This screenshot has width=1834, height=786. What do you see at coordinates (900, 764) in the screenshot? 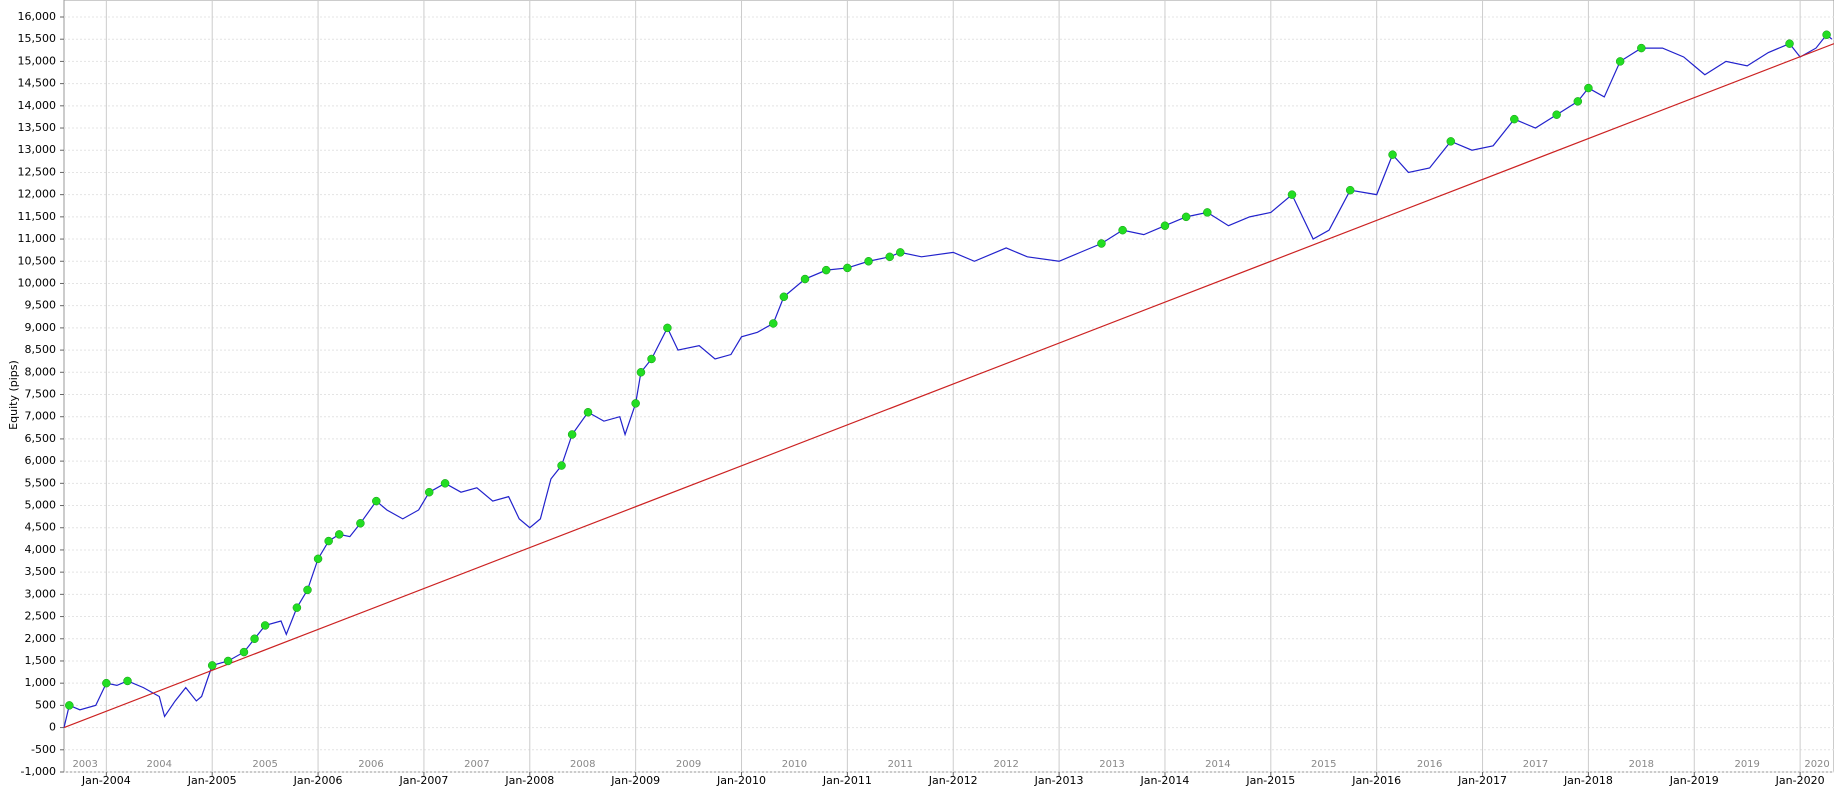
I see `year-label: 2011` at bounding box center [900, 764].